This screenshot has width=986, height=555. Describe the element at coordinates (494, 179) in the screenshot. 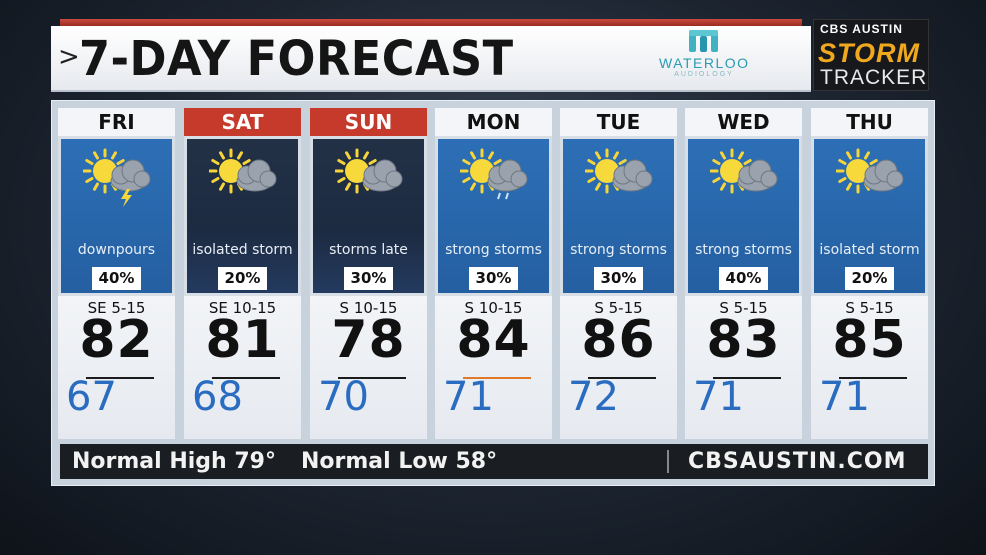

I see `sun-cloud-rain-icon` at that location.